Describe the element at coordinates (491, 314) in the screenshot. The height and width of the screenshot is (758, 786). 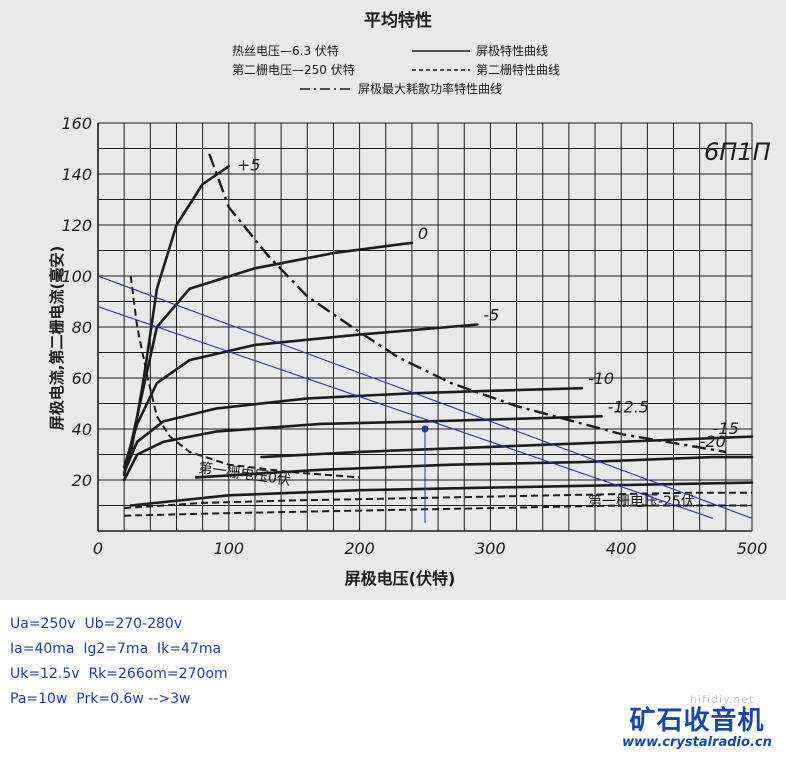
I see `plate-curve-label: -5` at that location.